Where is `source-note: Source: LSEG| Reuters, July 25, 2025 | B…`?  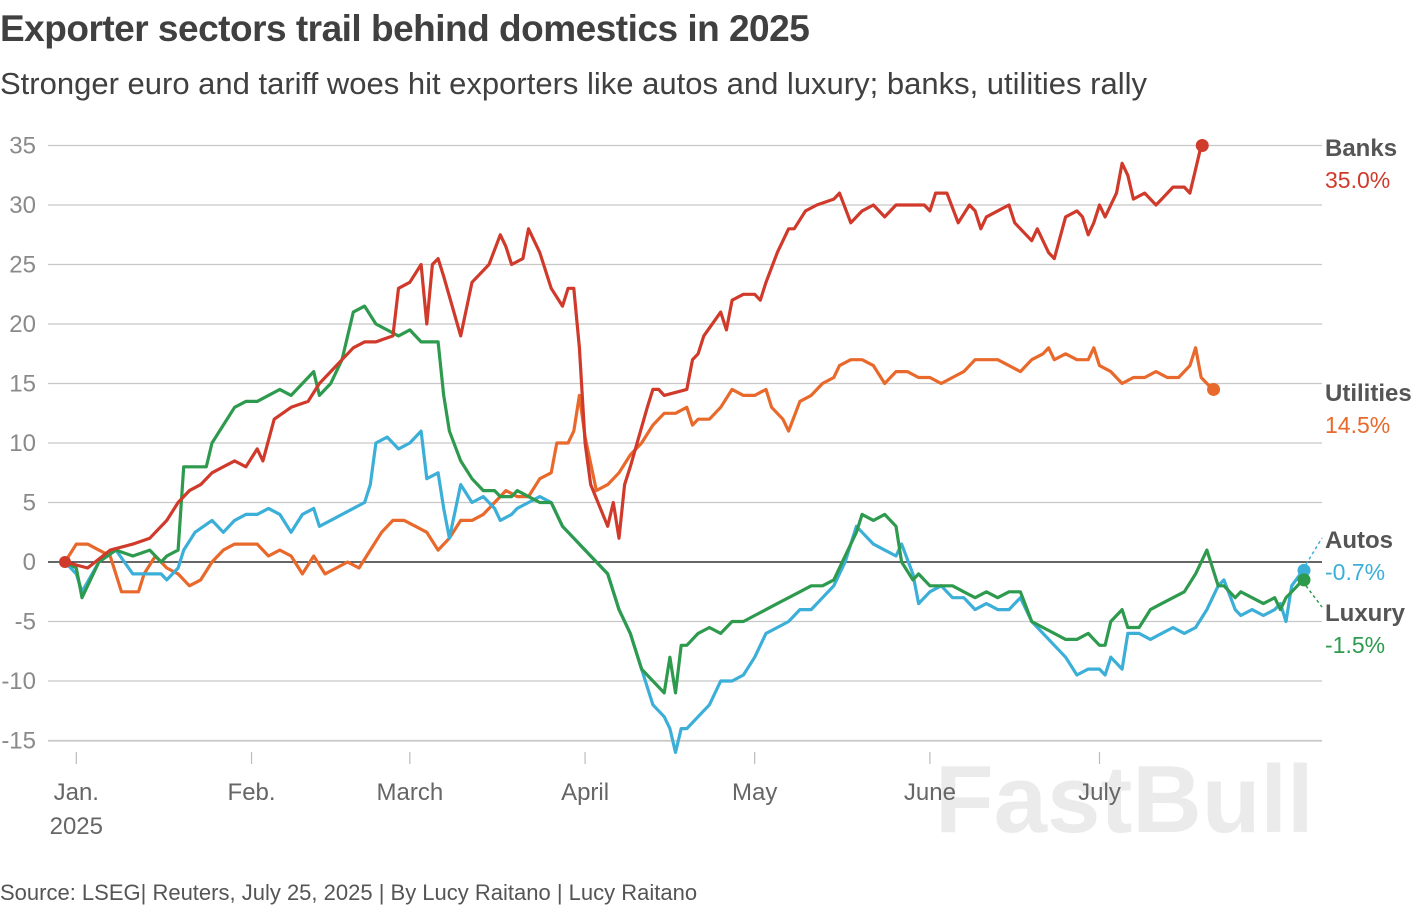
source-note: Source: LSEG| Reuters, July 25, 2025 | B… is located at coordinates (349, 892).